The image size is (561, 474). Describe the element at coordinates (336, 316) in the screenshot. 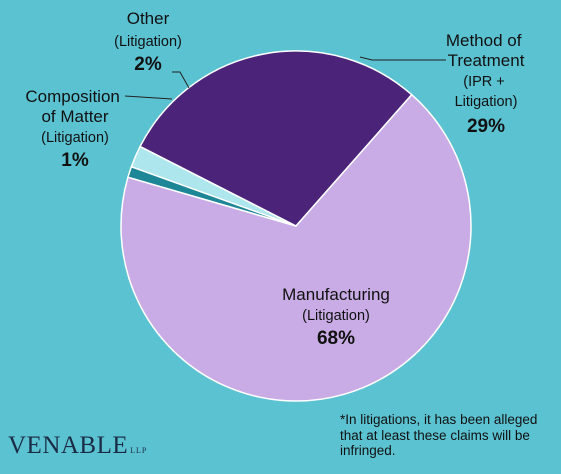

I see `label-manufacturing-sub: (Litigation)` at that location.